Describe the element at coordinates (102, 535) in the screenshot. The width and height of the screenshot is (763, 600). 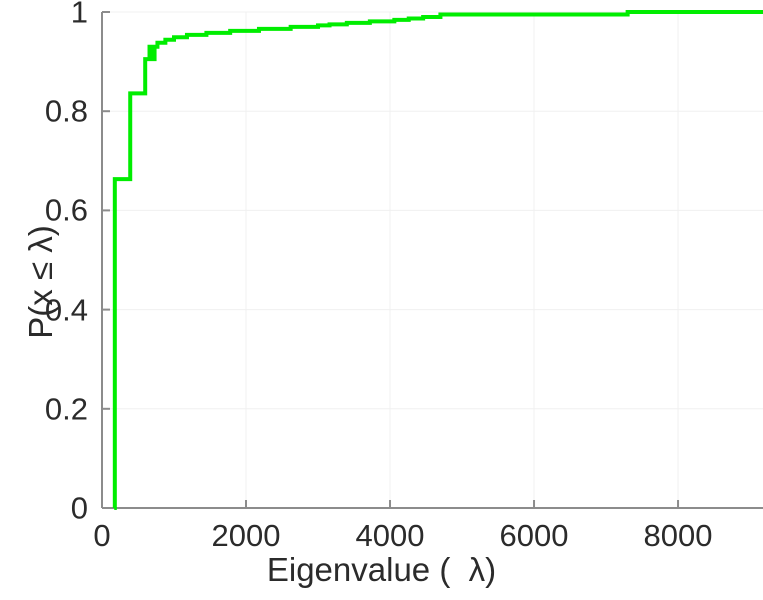
I see `x-tick-label: 0` at that location.